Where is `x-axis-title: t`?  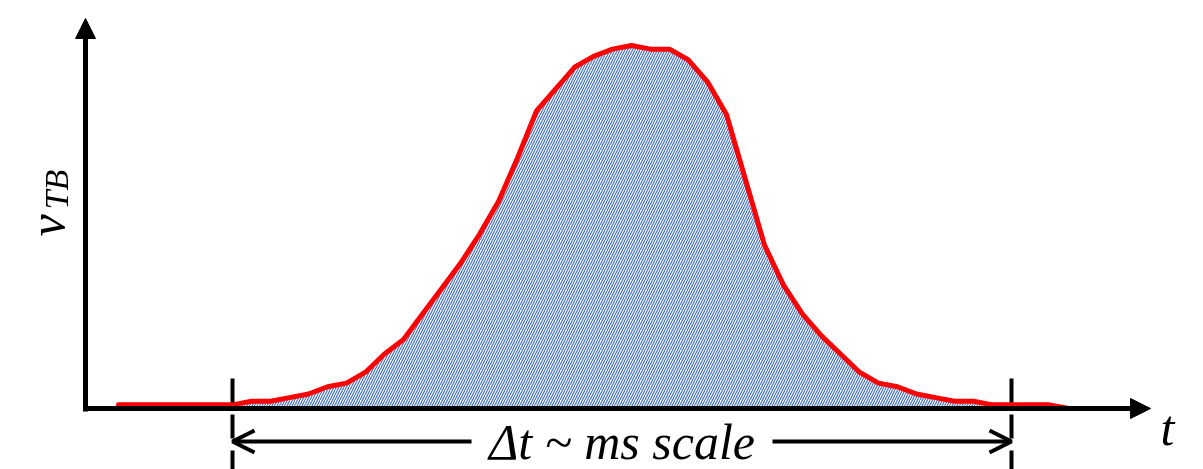 x-axis-title: t is located at coordinates (1168, 427).